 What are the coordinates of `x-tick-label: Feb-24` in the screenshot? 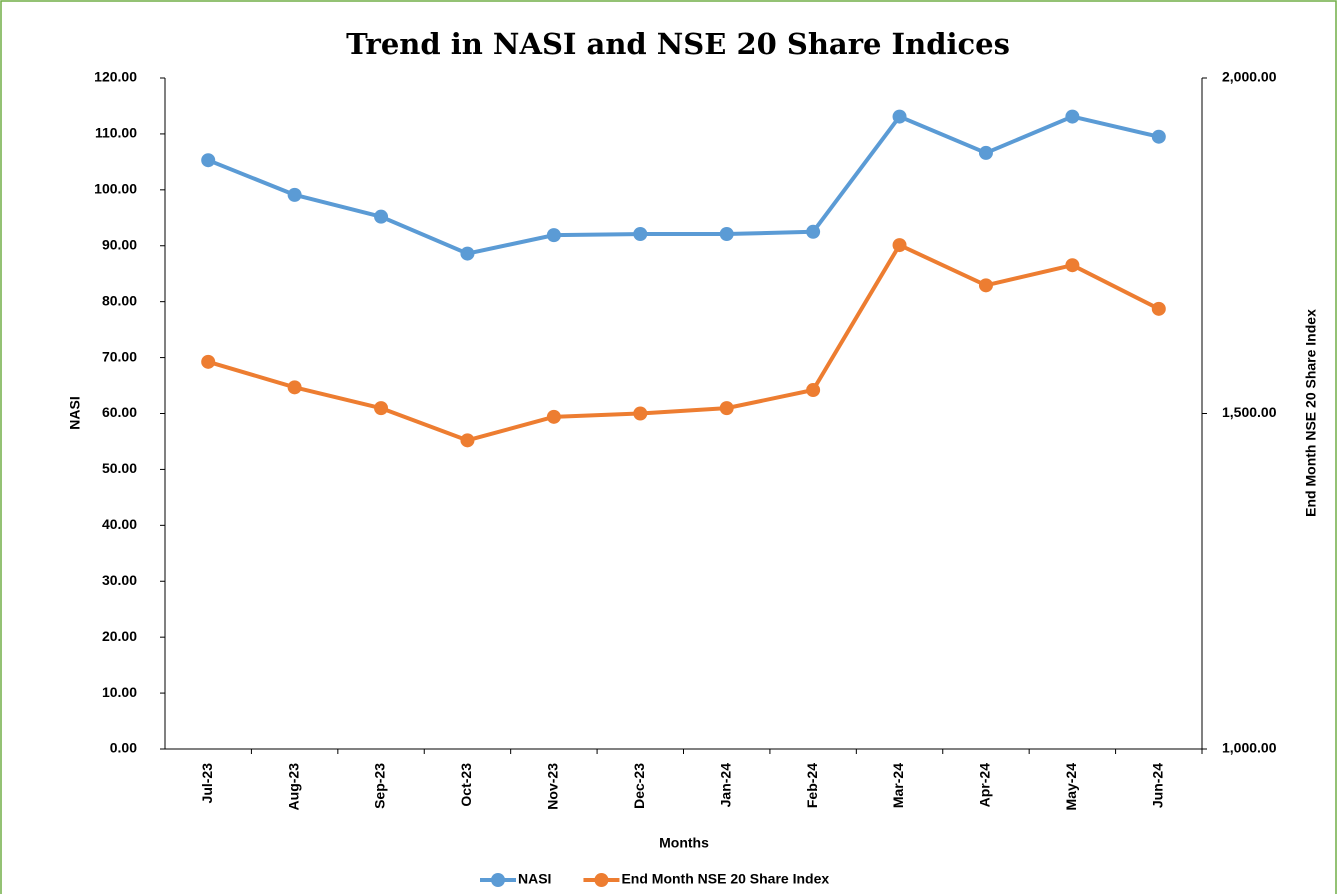 It's located at (812, 785).